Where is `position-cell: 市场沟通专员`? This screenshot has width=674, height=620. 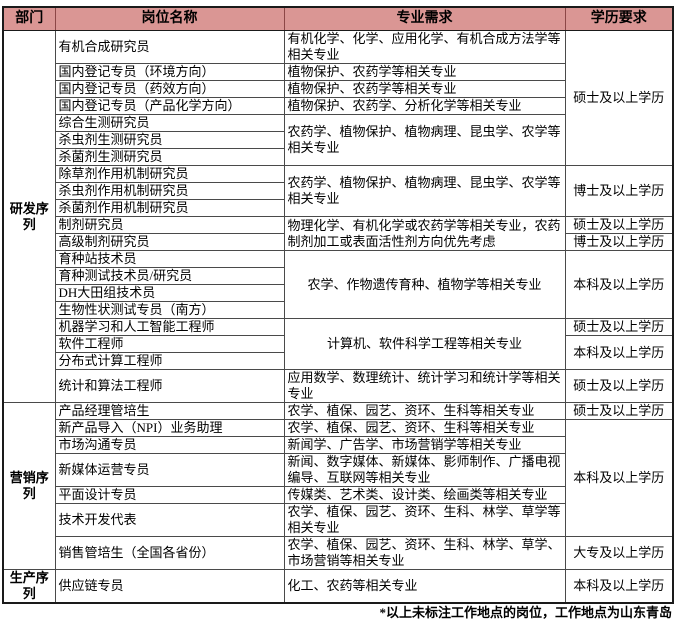 position-cell: 市场沟通专员 is located at coordinates (169, 445).